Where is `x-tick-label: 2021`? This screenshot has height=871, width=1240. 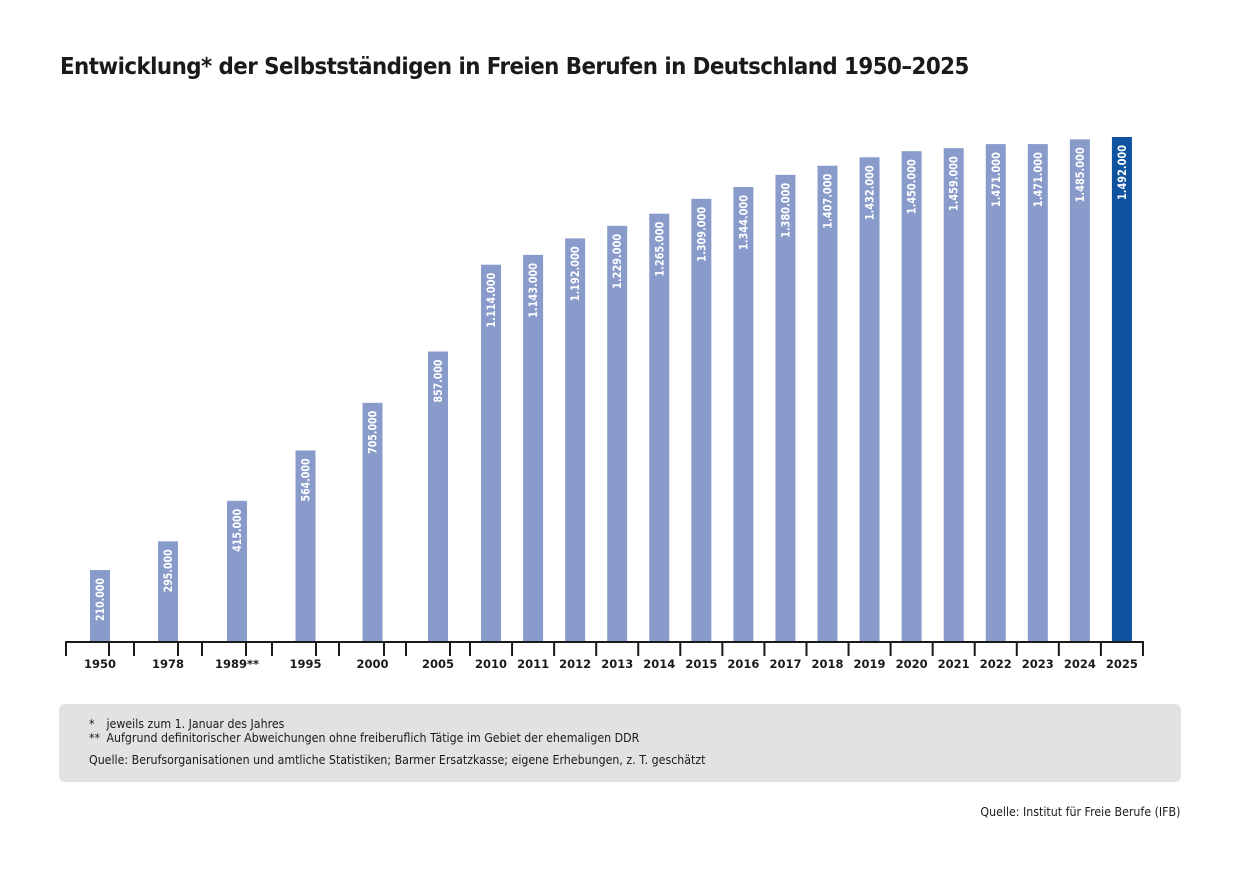 x-tick-label: 2021 is located at coordinates (954, 664).